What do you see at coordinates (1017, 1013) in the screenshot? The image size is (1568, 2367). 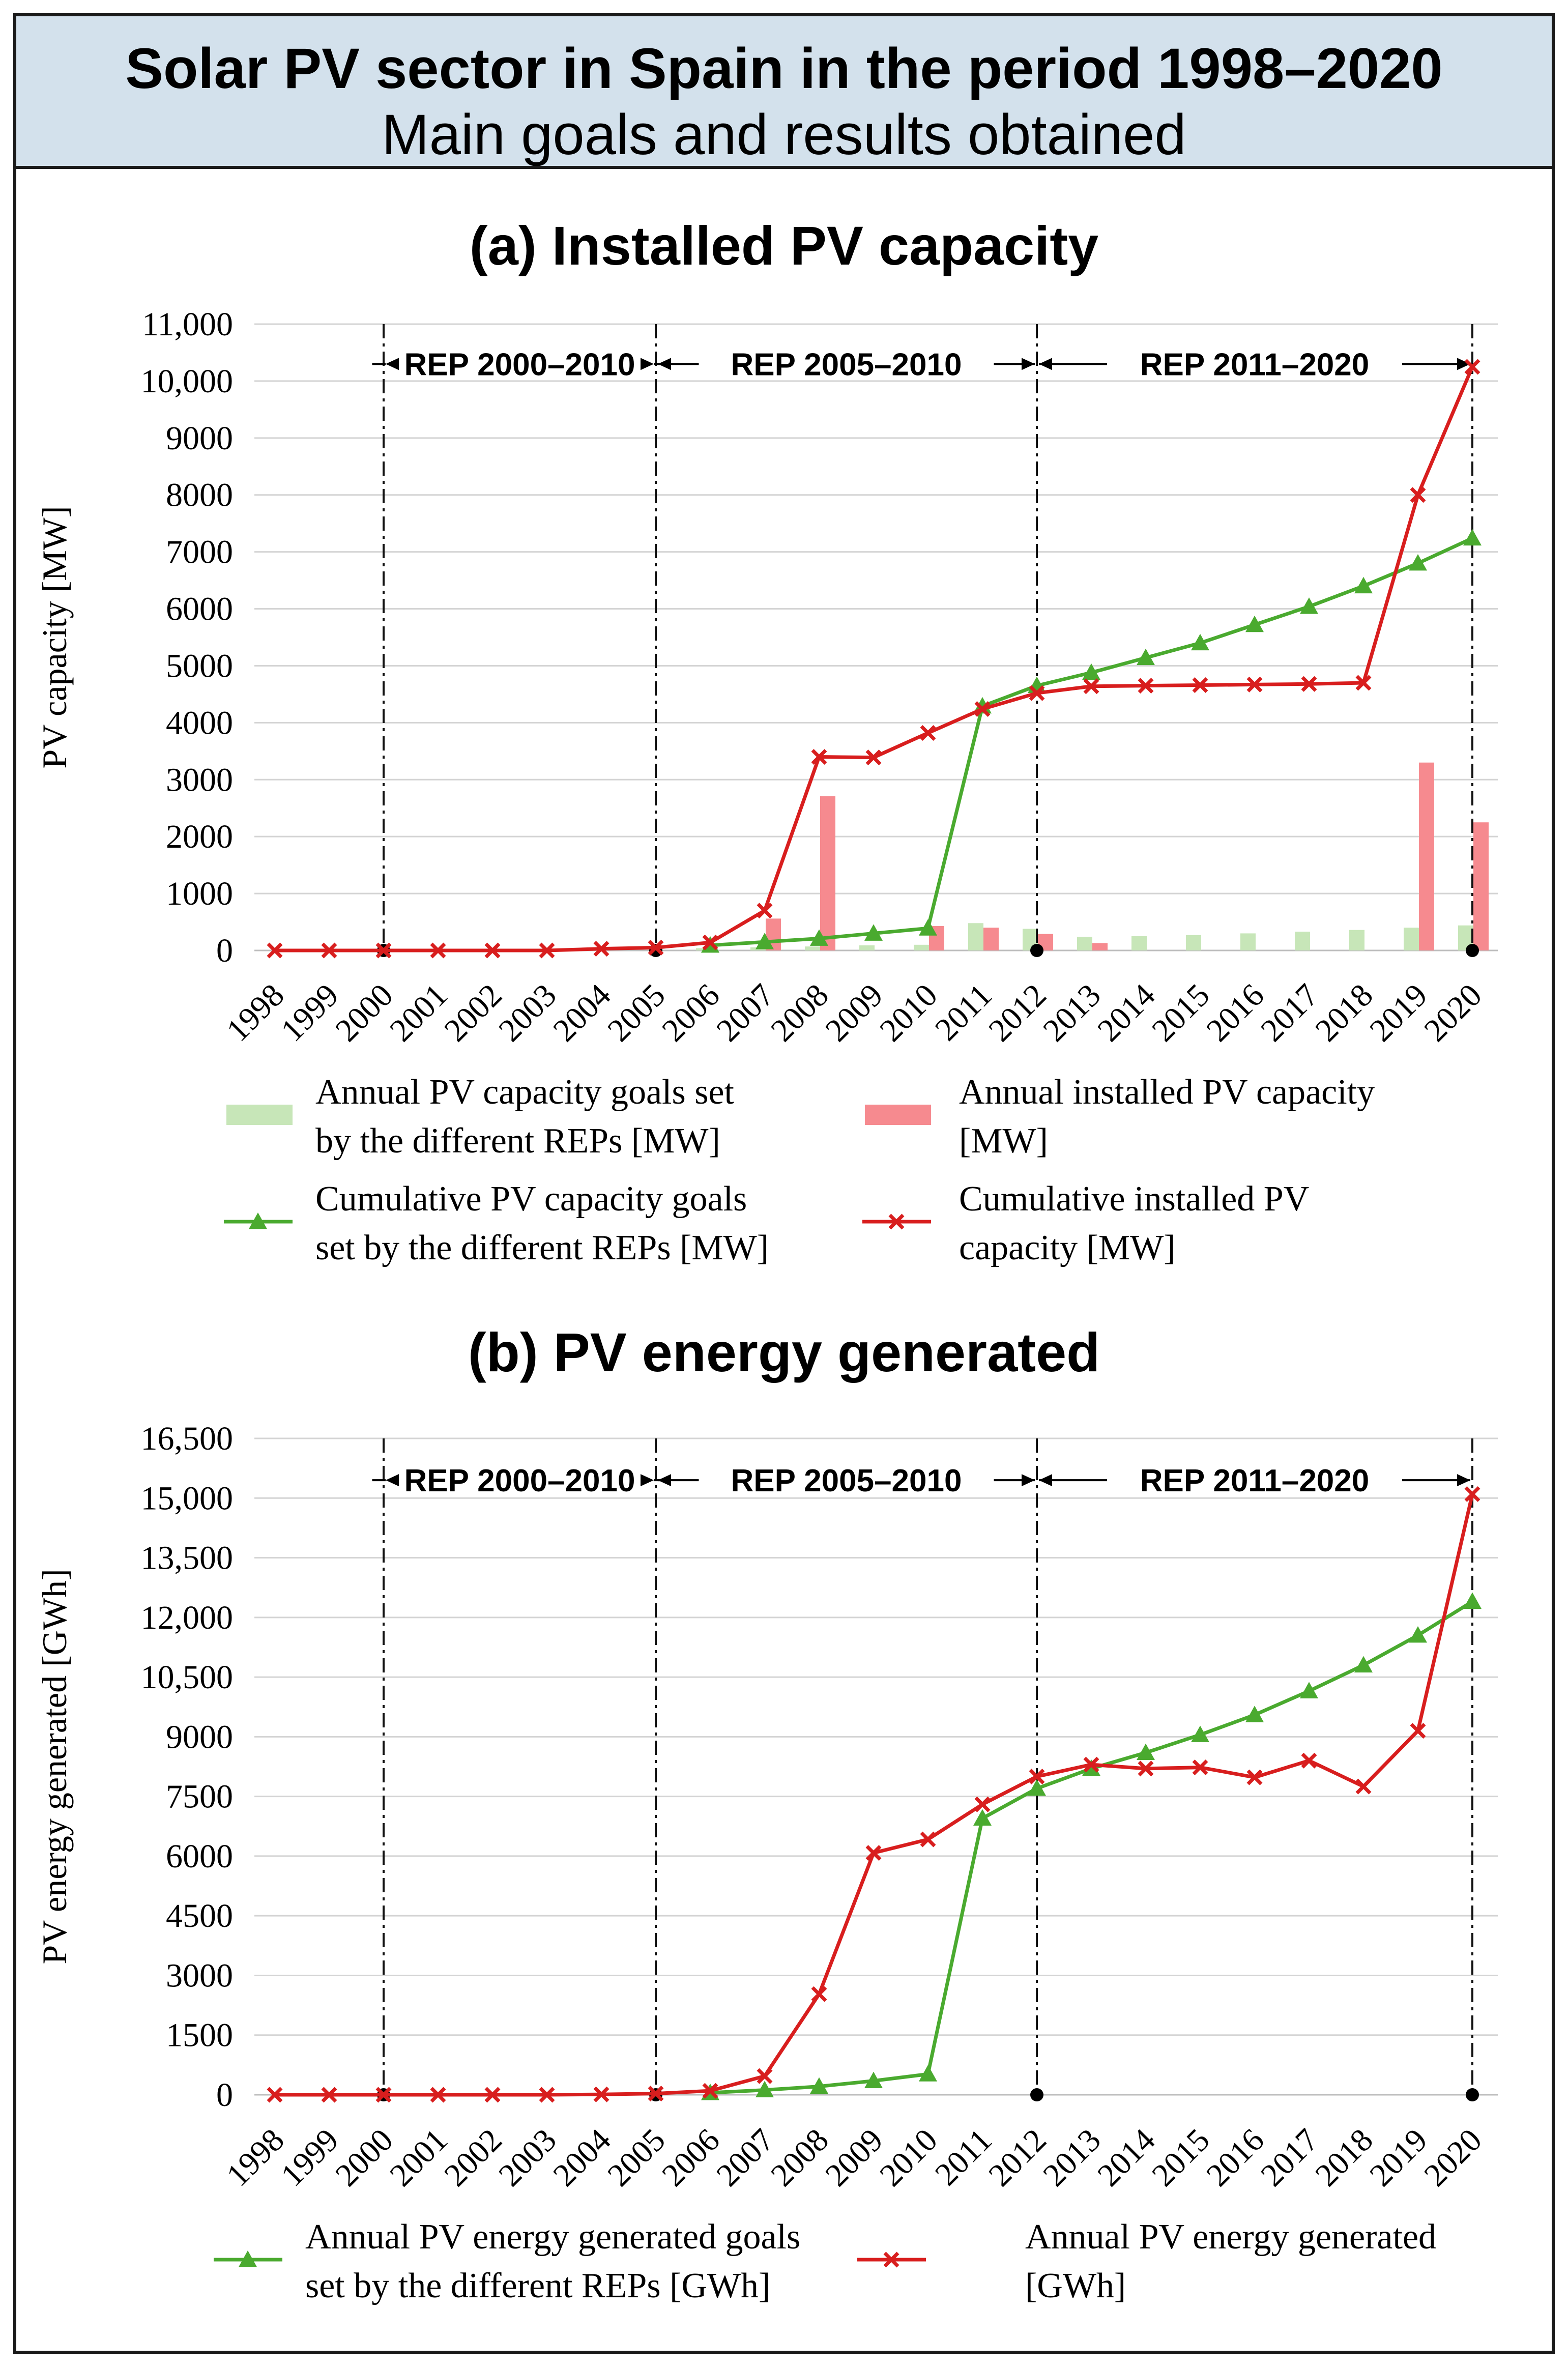 I see `chart-a-xtick-label: 2012` at bounding box center [1017, 1013].